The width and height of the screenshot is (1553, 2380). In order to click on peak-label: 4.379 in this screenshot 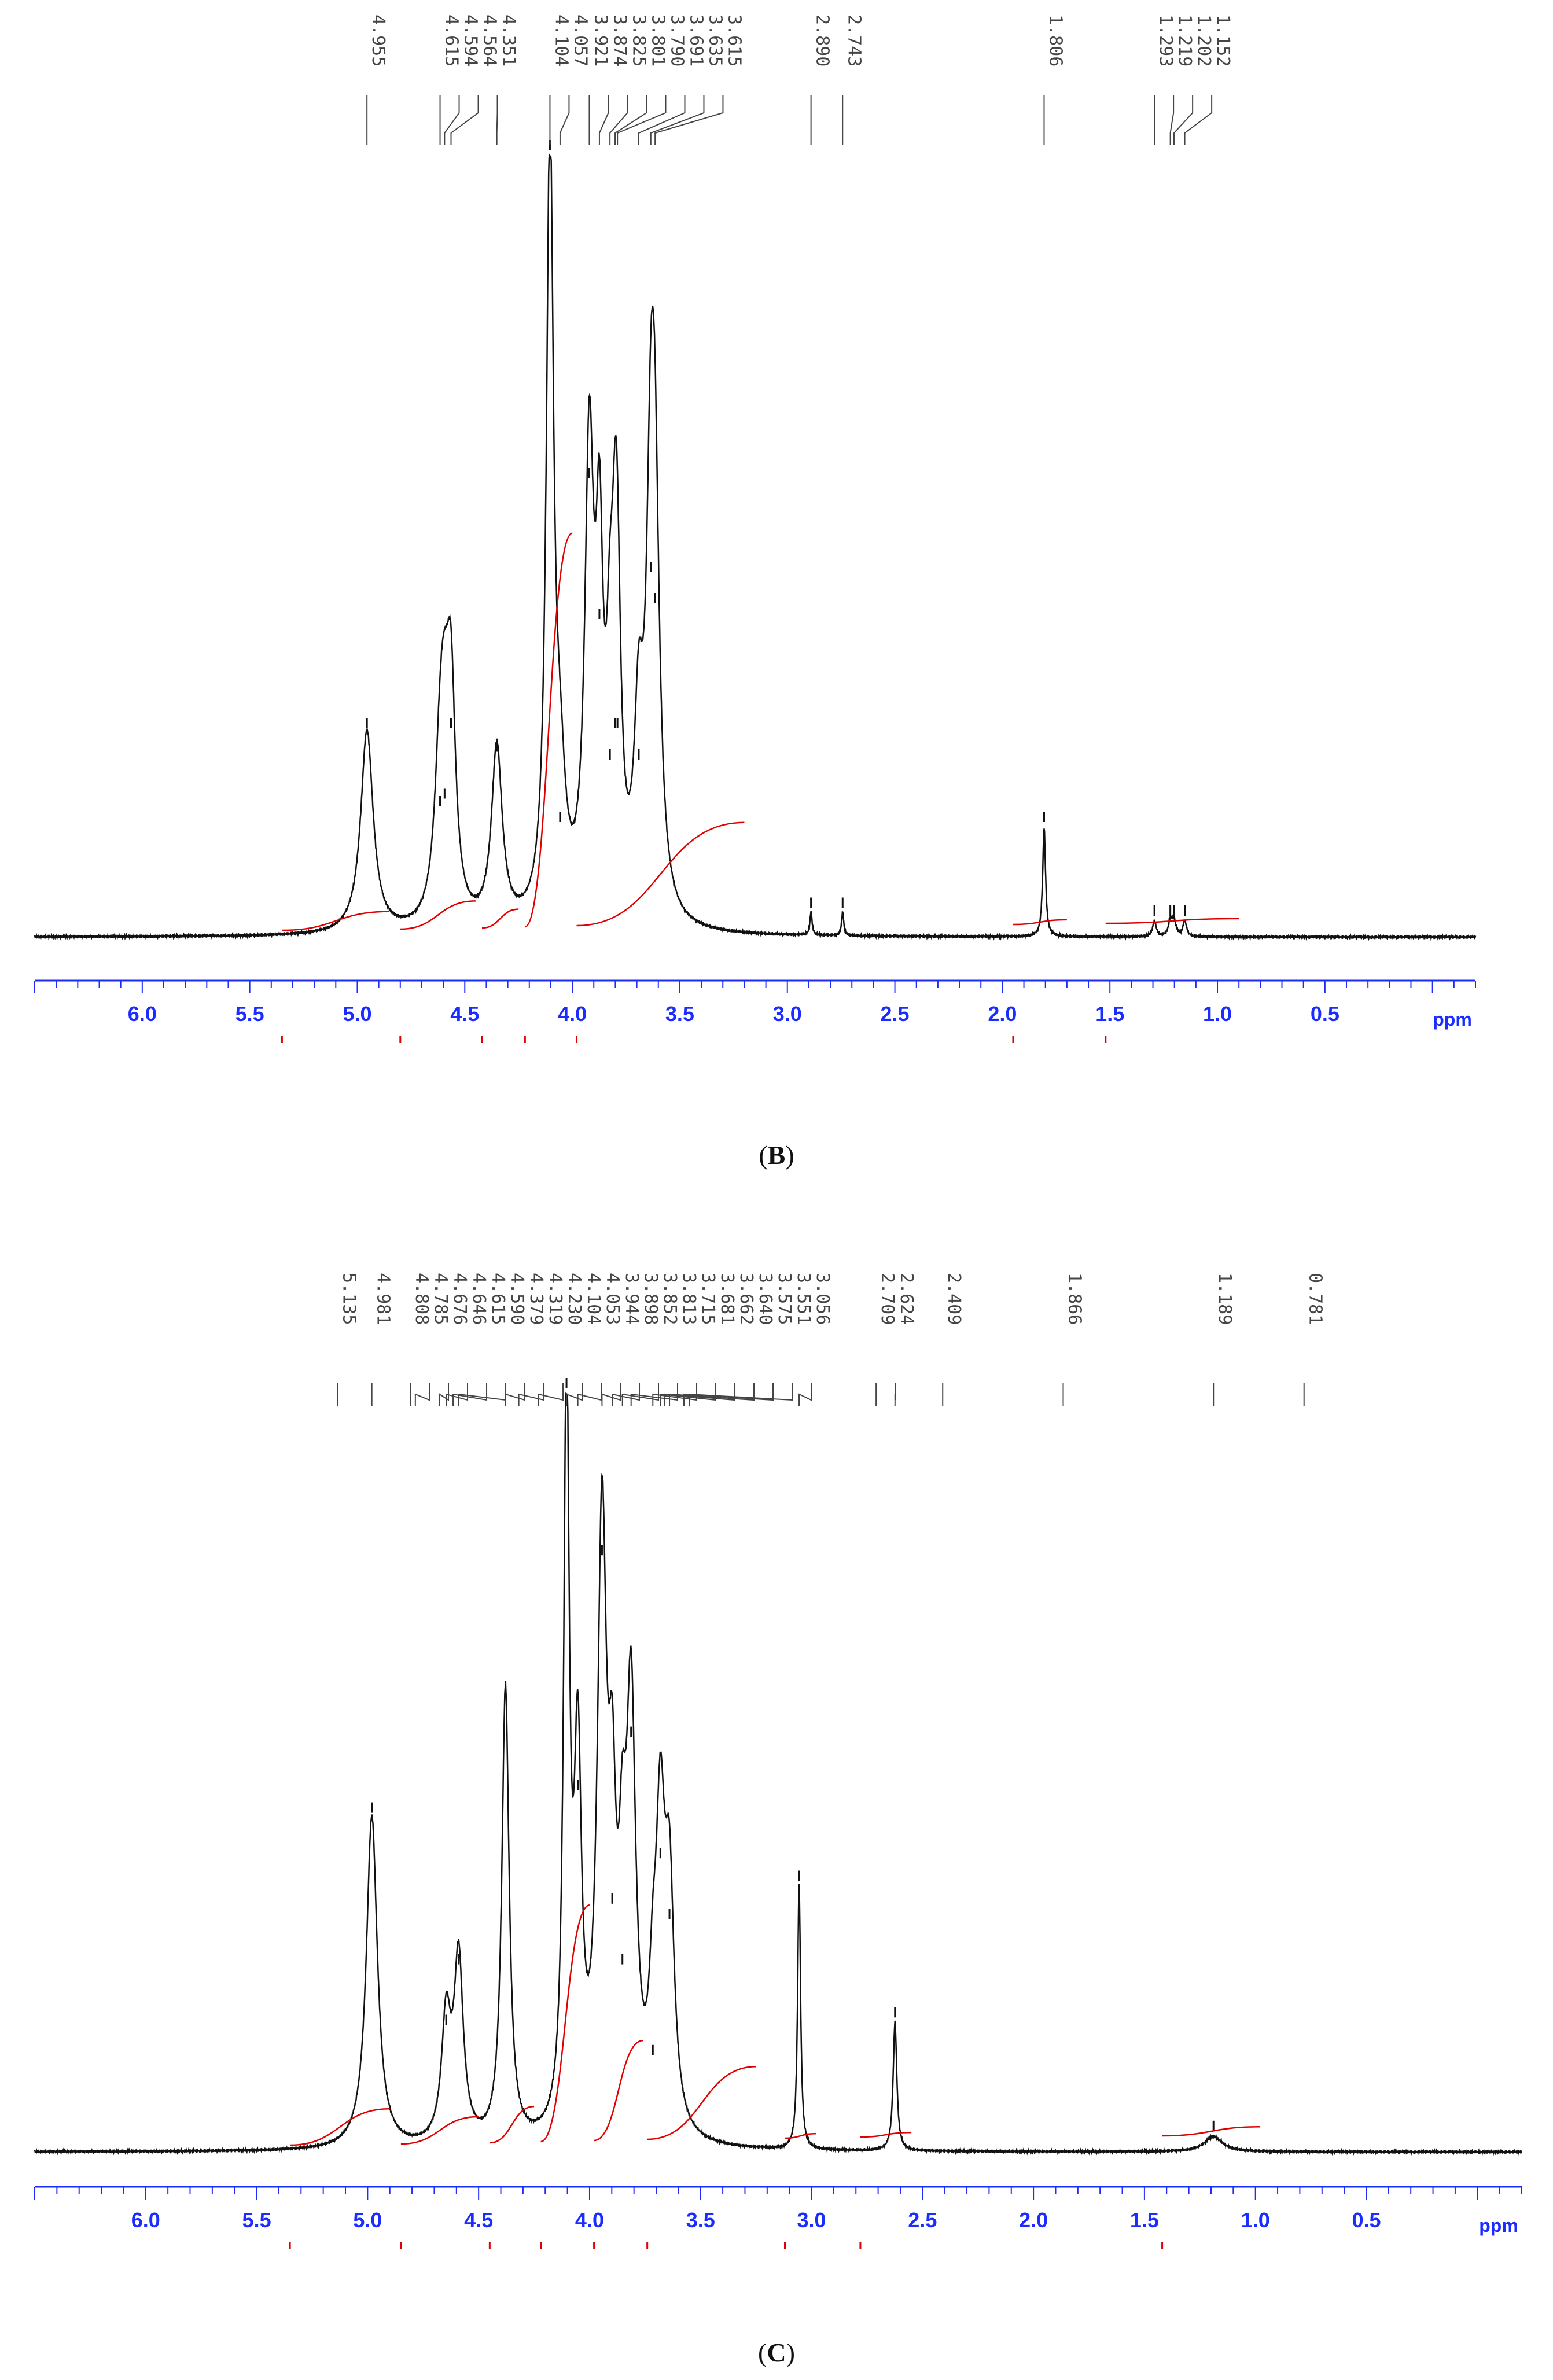, I will do `click(536, 1299)`.